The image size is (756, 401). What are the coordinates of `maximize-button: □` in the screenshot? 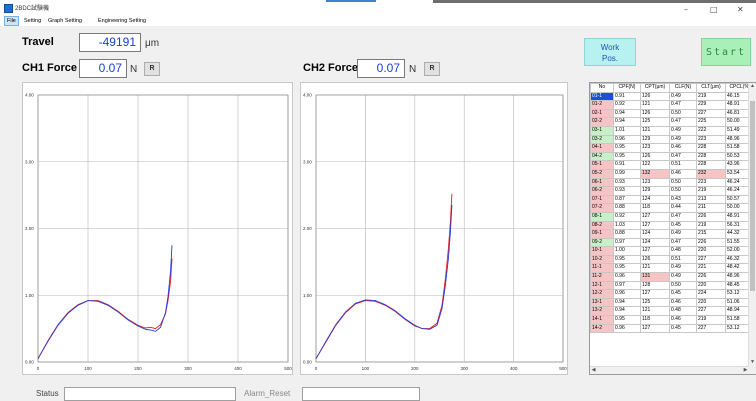 It's located at (714, 9).